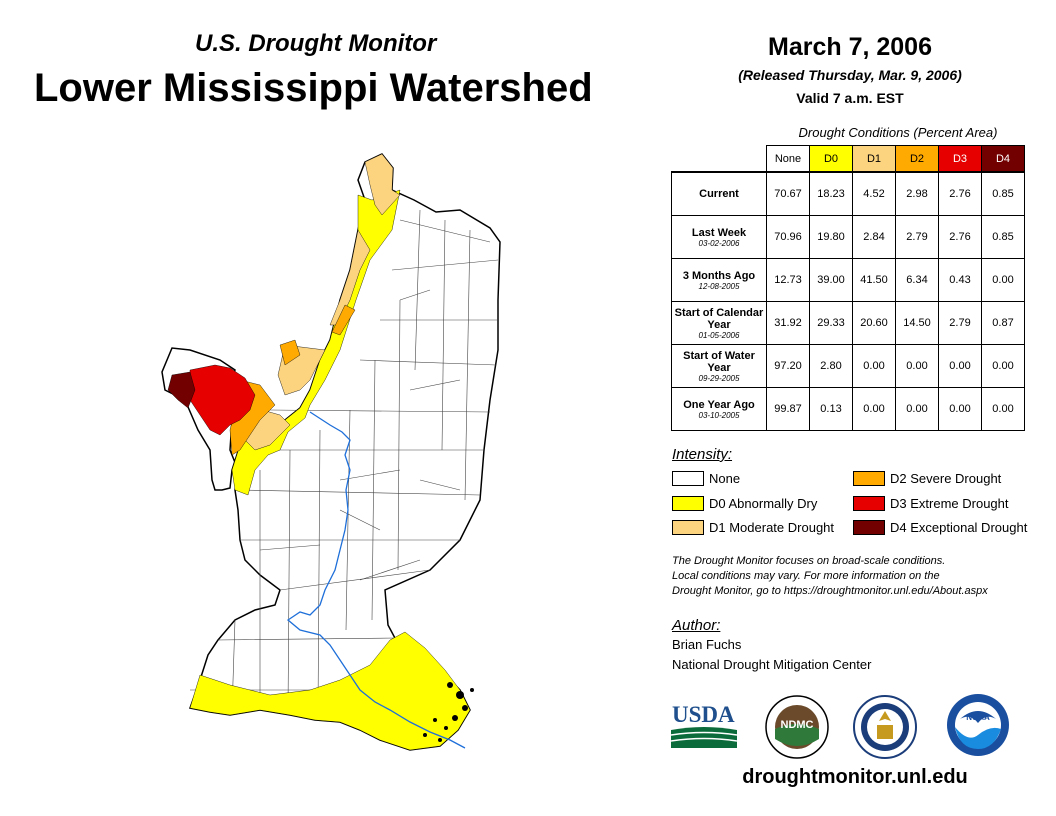 The image size is (1056, 816). I want to click on d4-region, so click(181, 390).